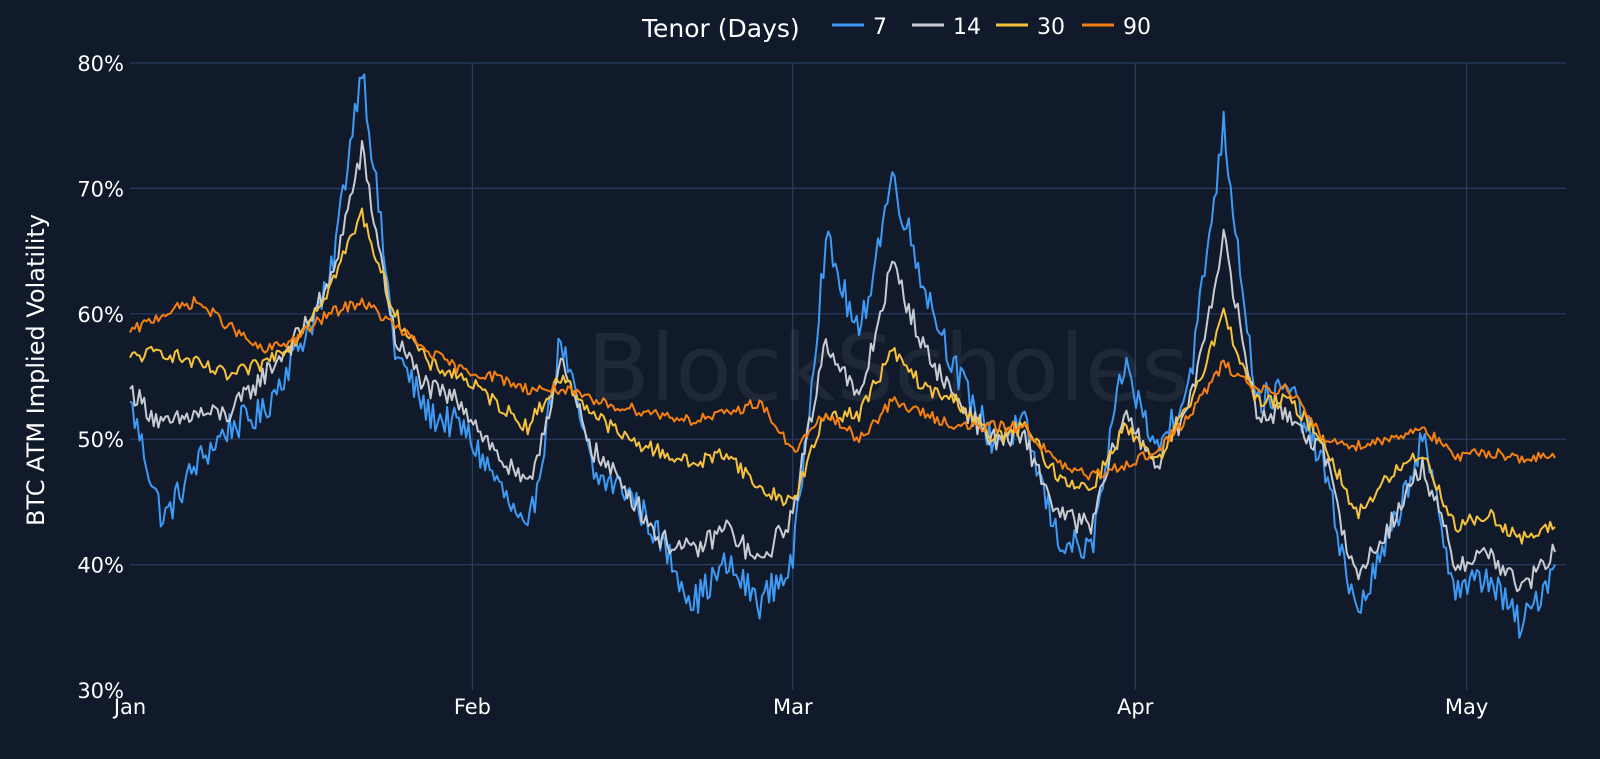 This screenshot has height=759, width=1600. What do you see at coordinates (129, 707) in the screenshot?
I see `x-tick-label: Jan` at bounding box center [129, 707].